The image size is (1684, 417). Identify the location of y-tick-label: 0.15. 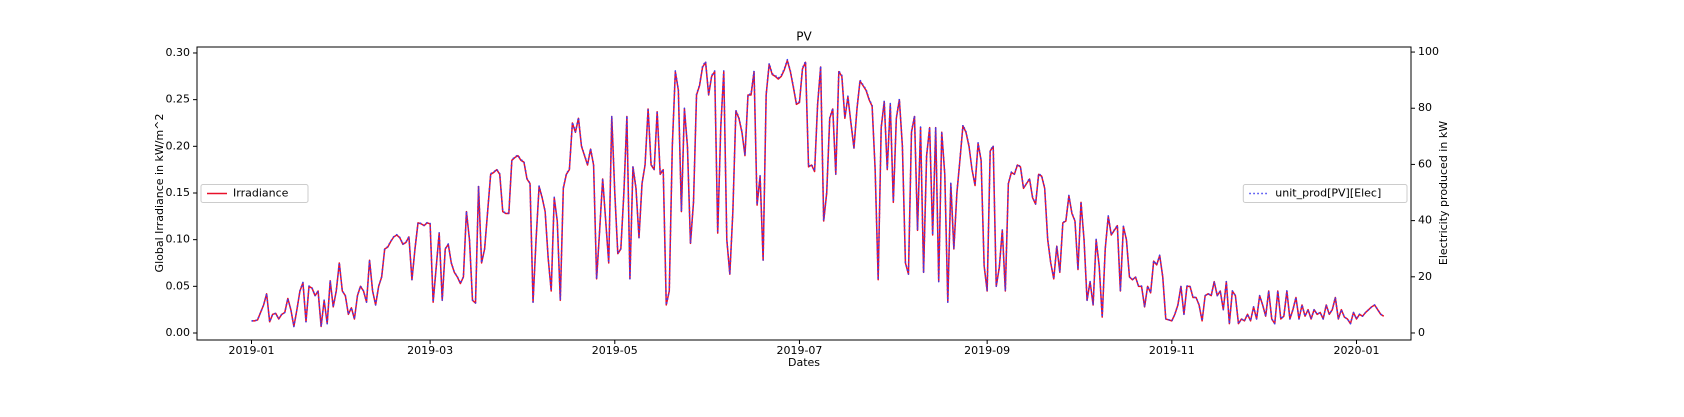
(178, 192).